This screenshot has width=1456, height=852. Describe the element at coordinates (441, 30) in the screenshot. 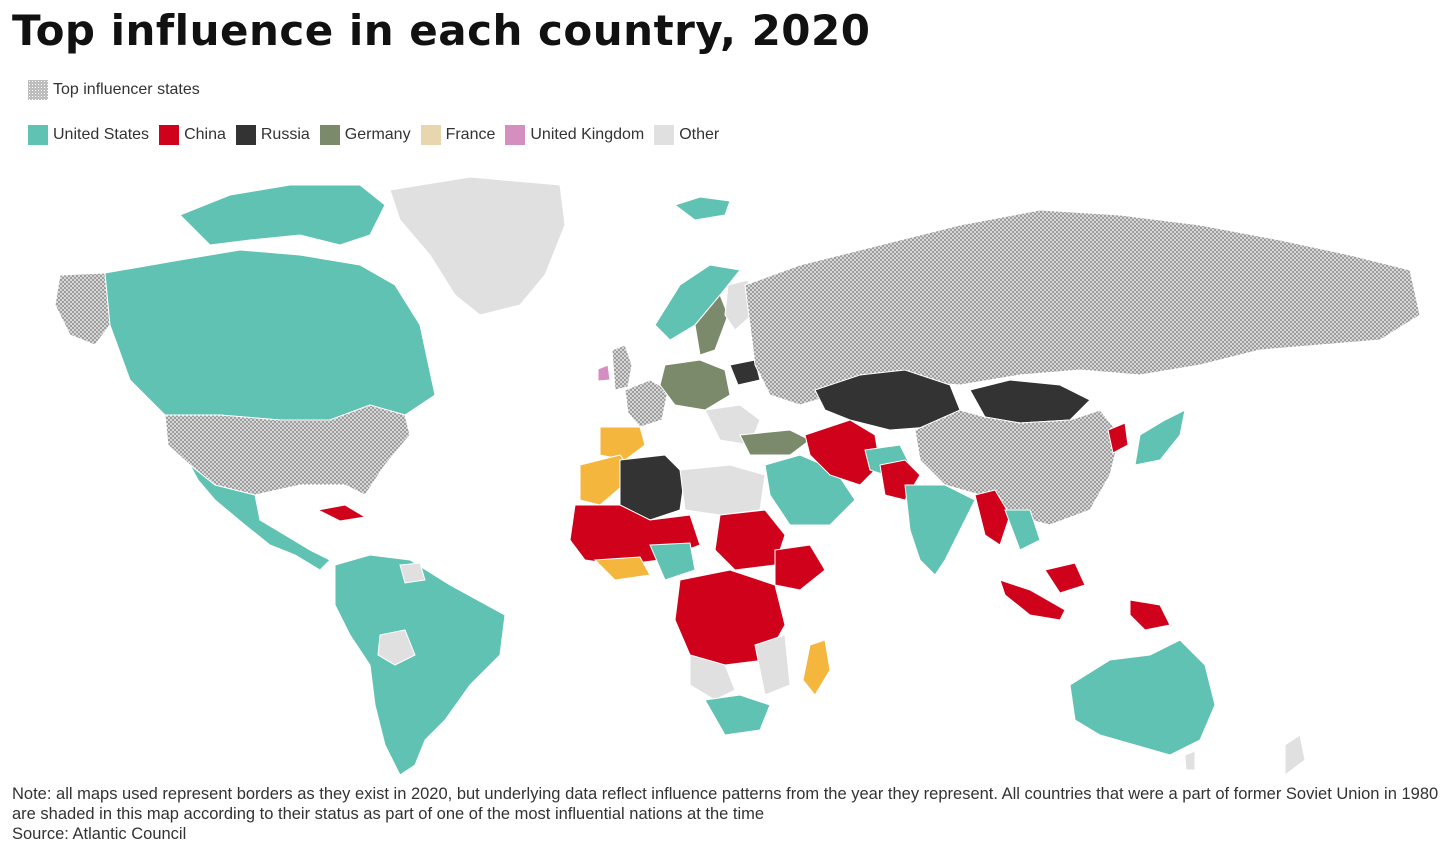

I see `page-title: Top influence in each country, 2020` at that location.